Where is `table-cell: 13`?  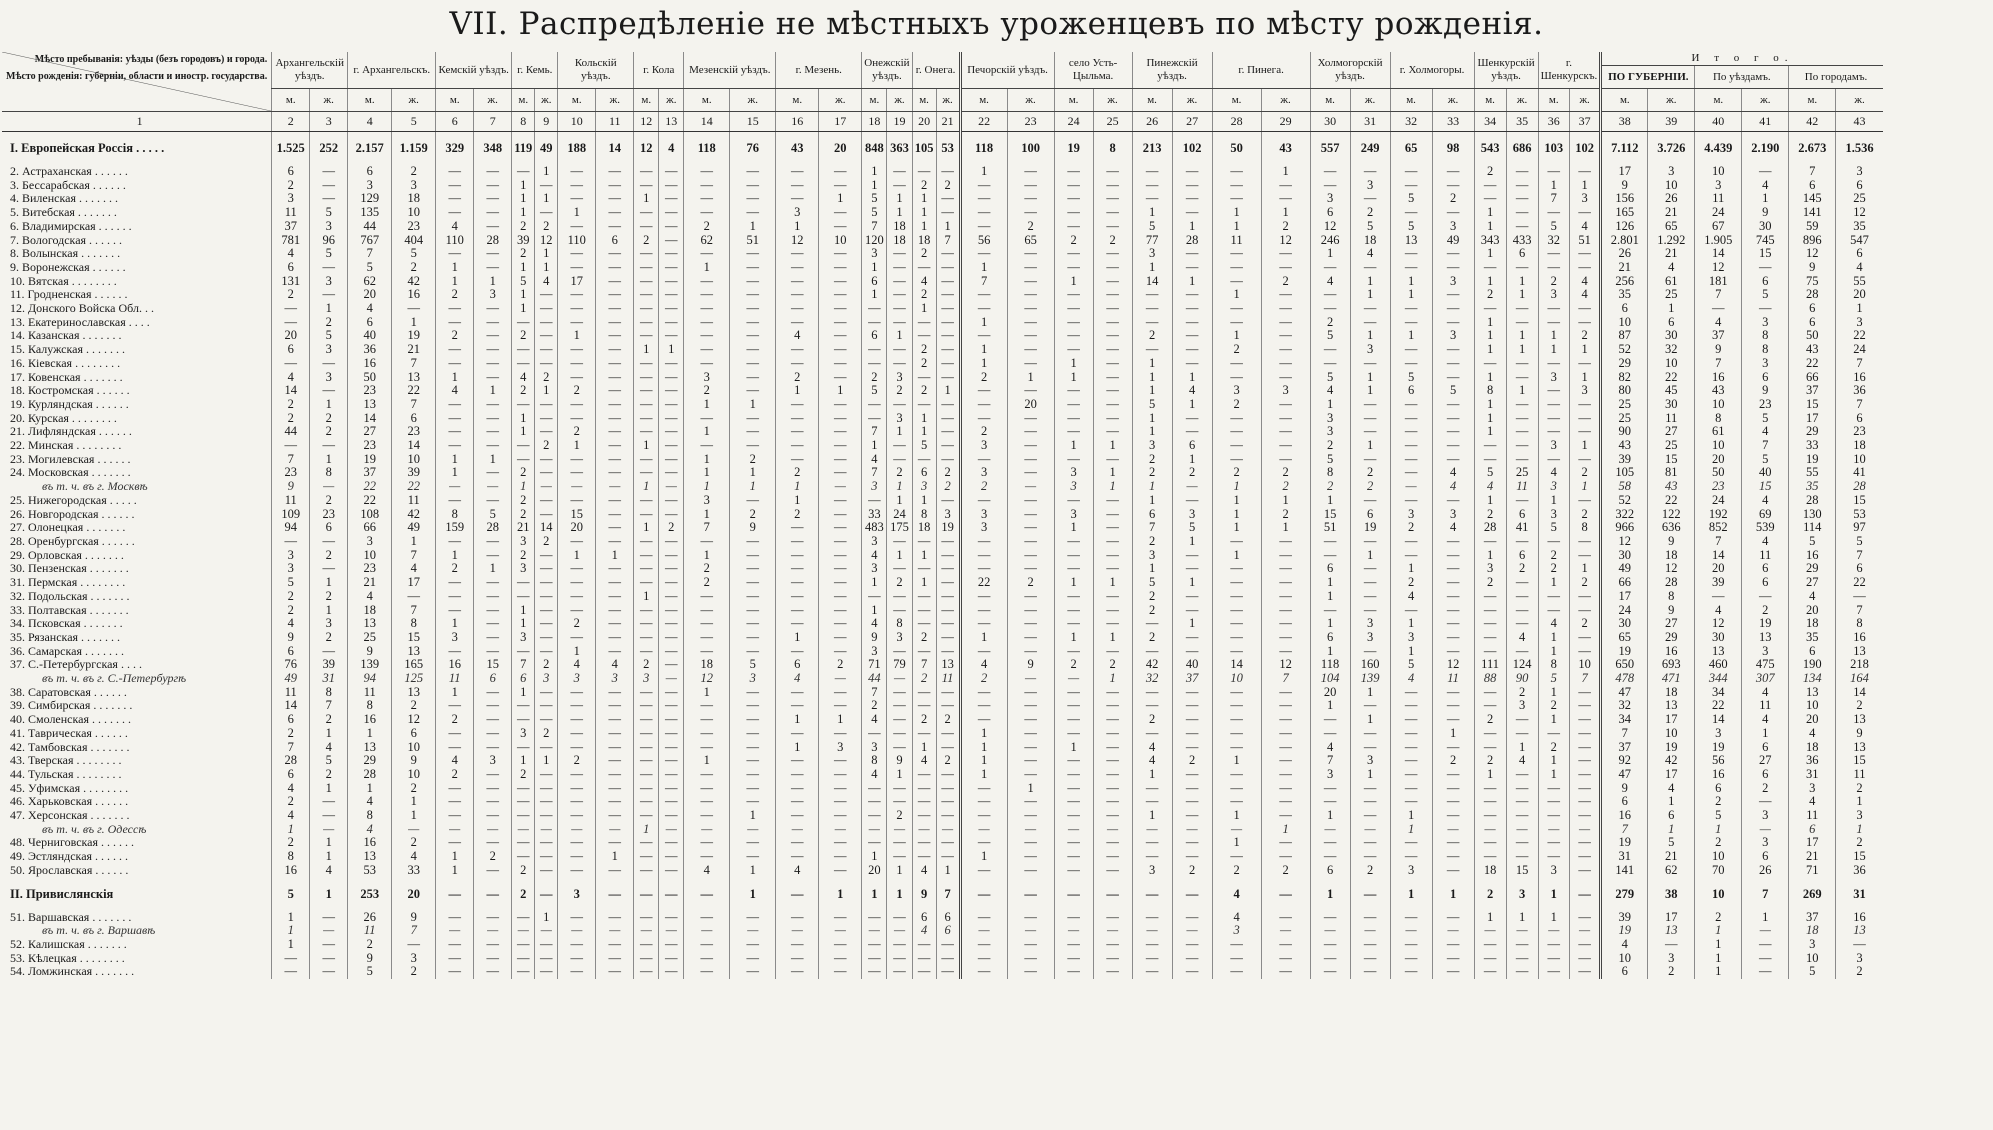 table-cell: 13 is located at coordinates (948, 665).